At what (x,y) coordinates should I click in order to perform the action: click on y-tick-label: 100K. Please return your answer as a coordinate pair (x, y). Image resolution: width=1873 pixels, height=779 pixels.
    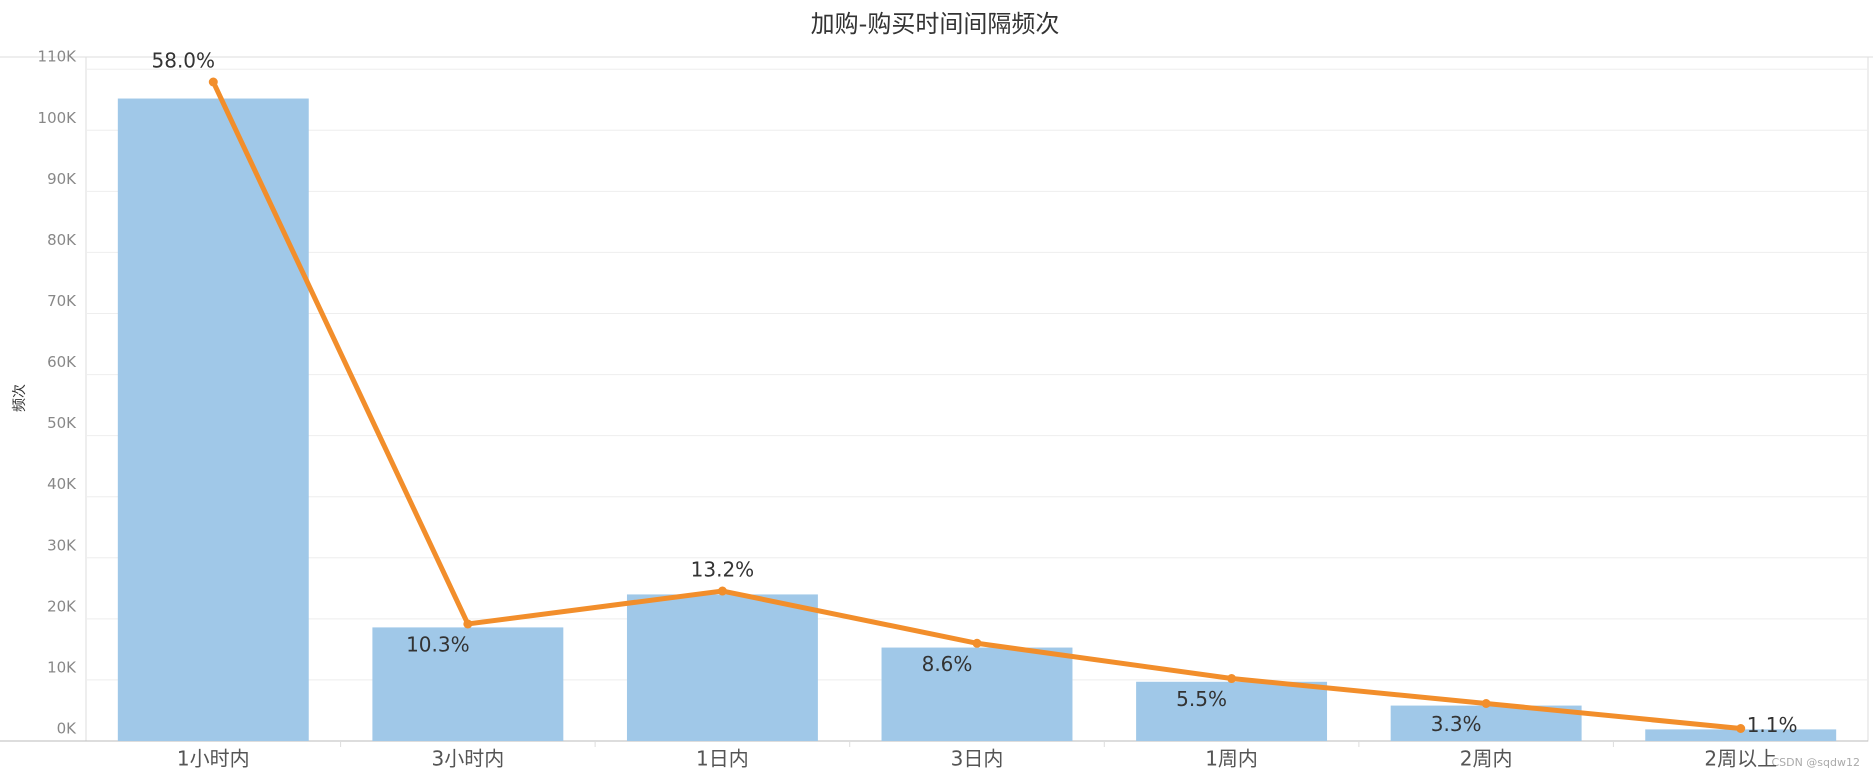
    Looking at the image, I should click on (58, 118).